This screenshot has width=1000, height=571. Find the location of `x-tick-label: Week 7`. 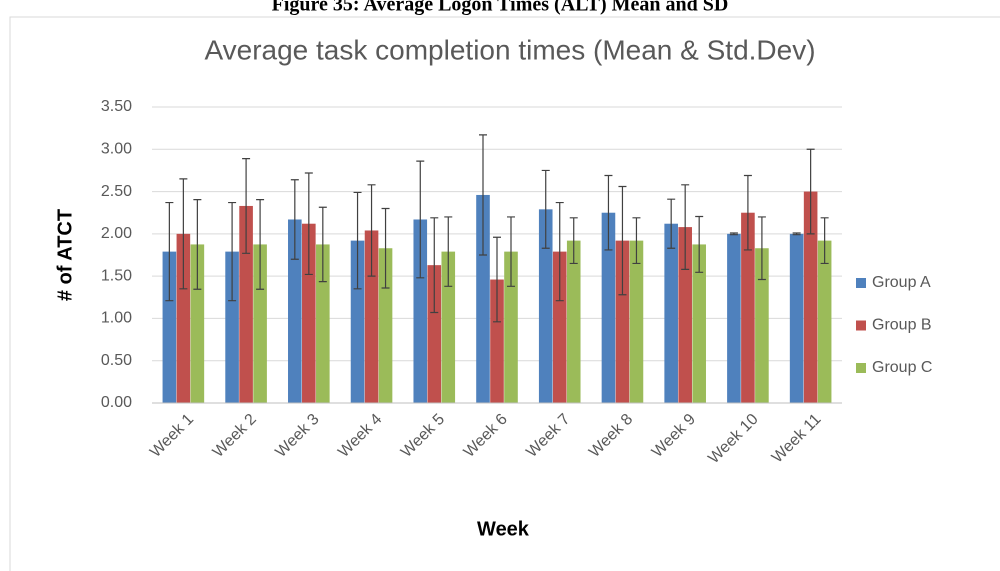

x-tick-label: Week 7 is located at coordinates (548, 436).